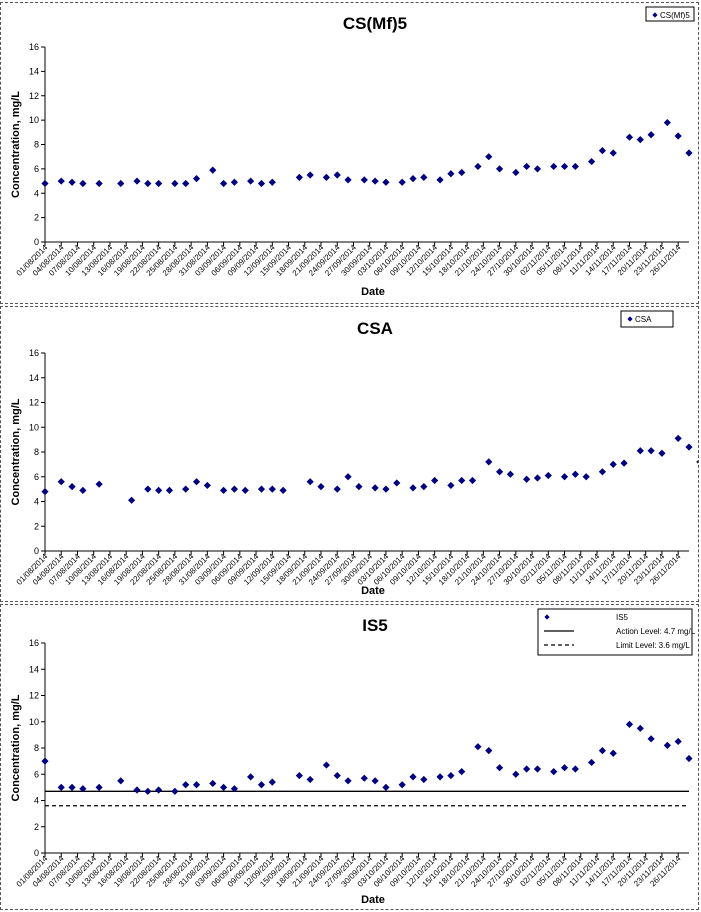  What do you see at coordinates (375, 328) in the screenshot?
I see `chart-title: CSA` at bounding box center [375, 328].